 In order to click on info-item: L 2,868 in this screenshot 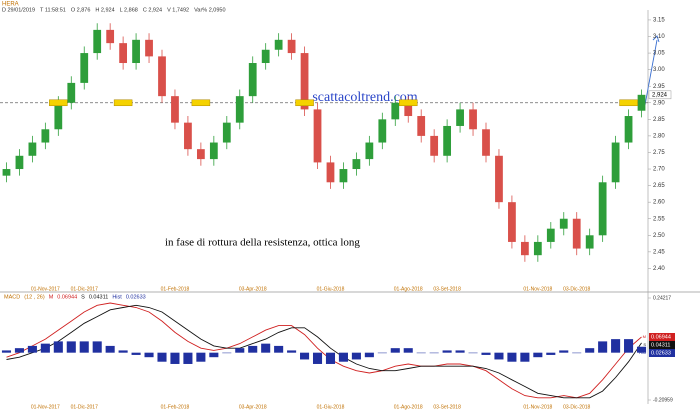, I will do `click(129, 10)`.